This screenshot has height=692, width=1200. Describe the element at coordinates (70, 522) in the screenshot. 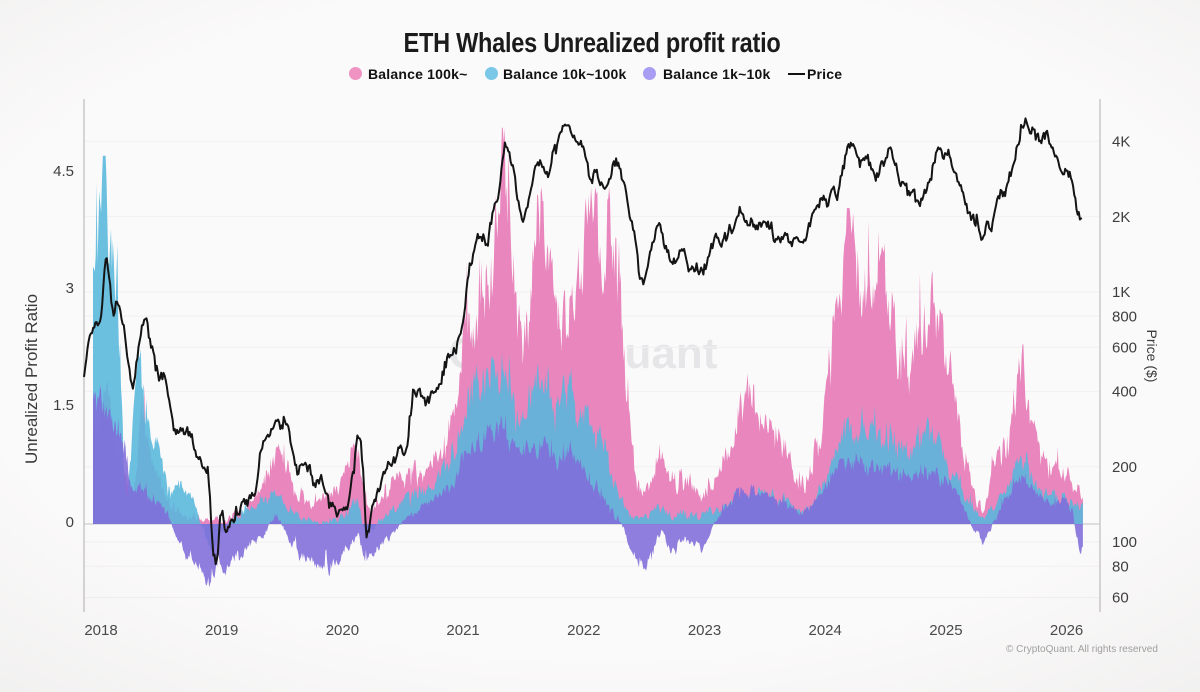

I see `svg-text: 0` at that location.